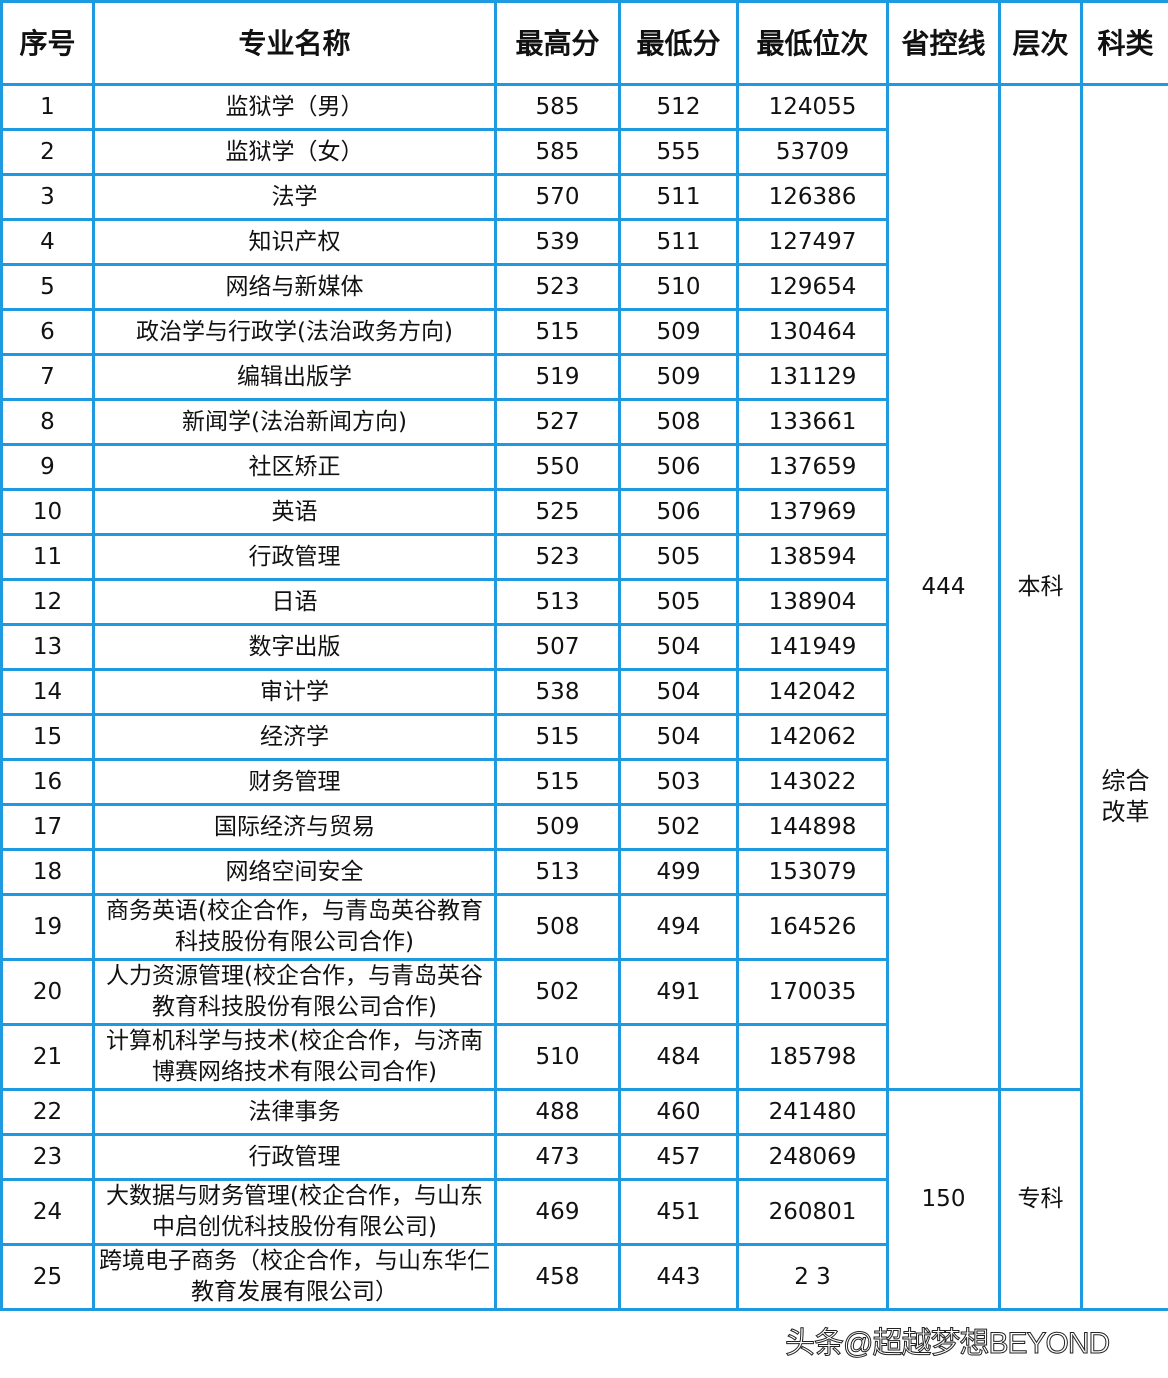  What do you see at coordinates (812, 422) in the screenshot?
I see `min-rank: 133661` at bounding box center [812, 422].